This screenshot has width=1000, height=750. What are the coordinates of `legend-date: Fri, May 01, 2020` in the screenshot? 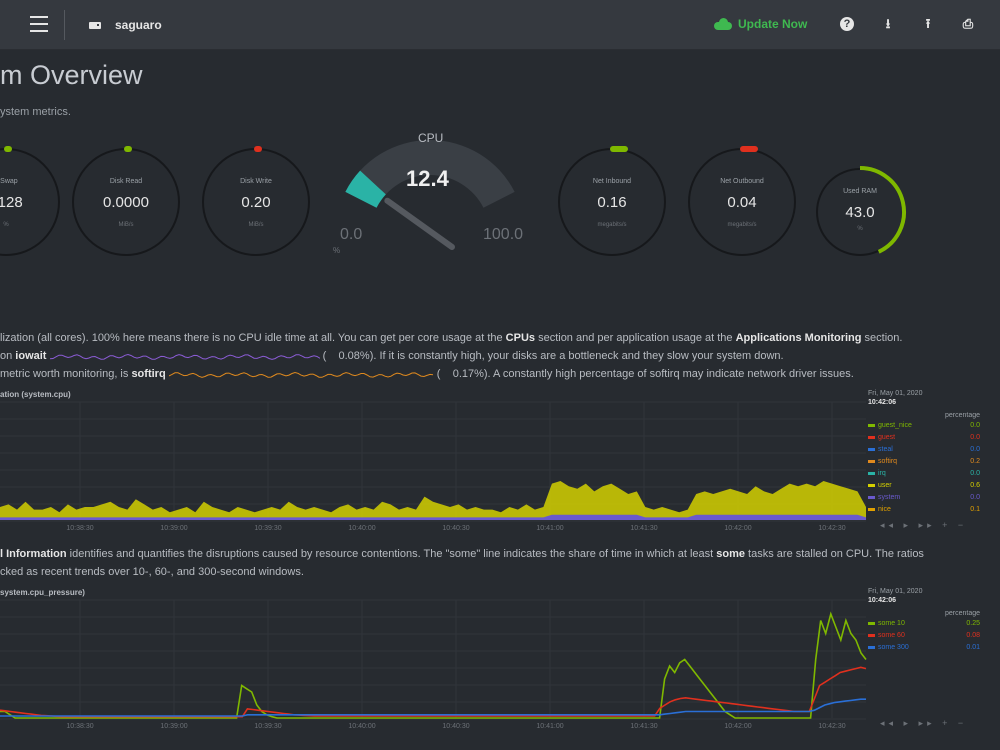 It's located at (895, 393).